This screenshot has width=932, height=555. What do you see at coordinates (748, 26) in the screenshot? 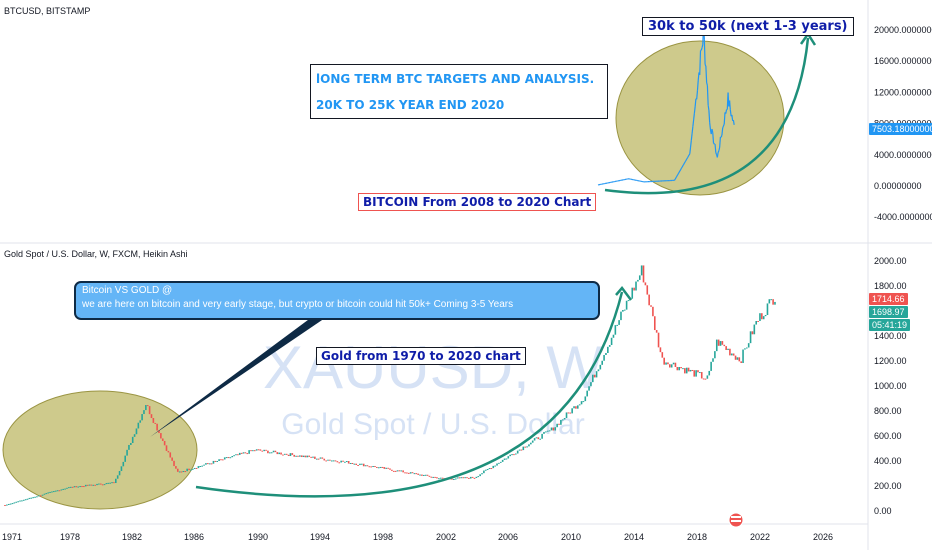
I see `btc-target-label: 30k to 50k (next 1-3 years)` at bounding box center [748, 26].